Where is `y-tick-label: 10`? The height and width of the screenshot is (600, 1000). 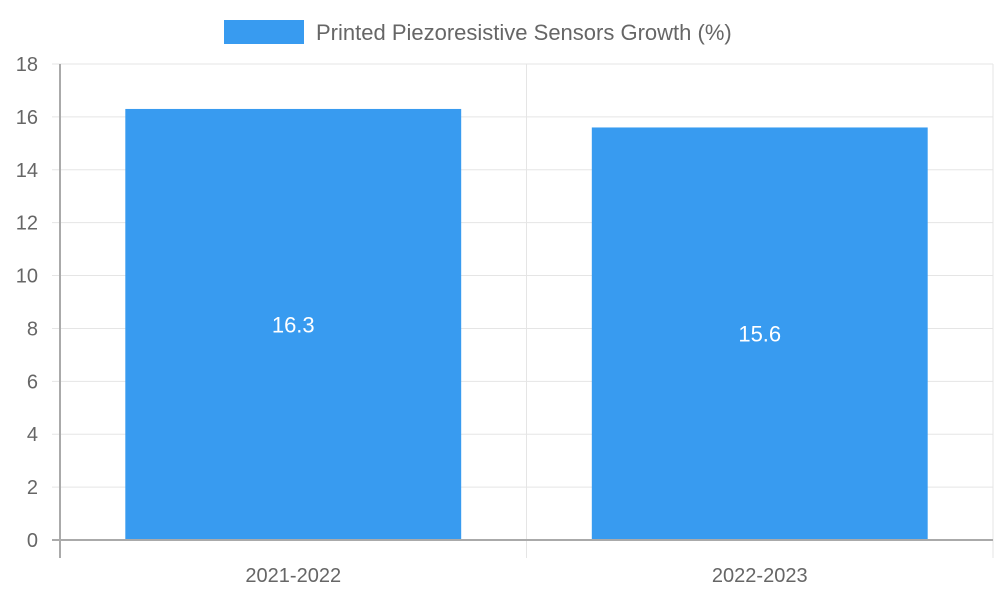
y-tick-label: 10 is located at coordinates (27, 277).